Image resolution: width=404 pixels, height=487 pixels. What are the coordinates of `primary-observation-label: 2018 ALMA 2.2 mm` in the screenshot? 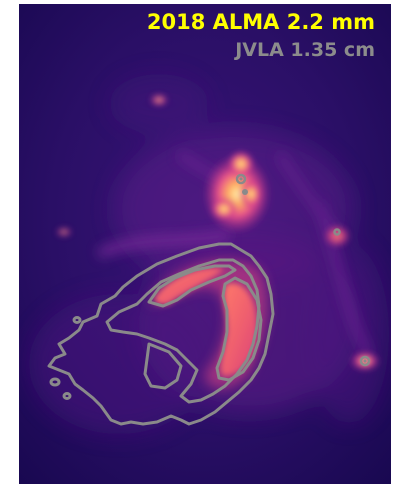 It's located at (260, 22).